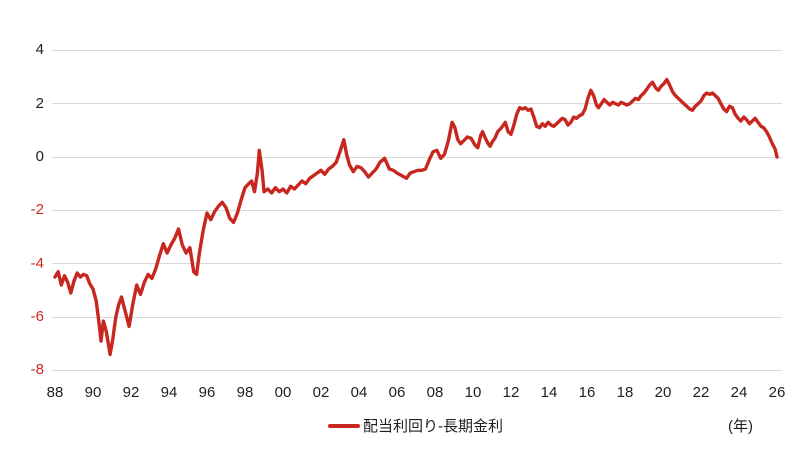 The height and width of the screenshot is (450, 800). What do you see at coordinates (359, 392) in the screenshot?
I see `x-axis-tick-label: 04` at bounding box center [359, 392].